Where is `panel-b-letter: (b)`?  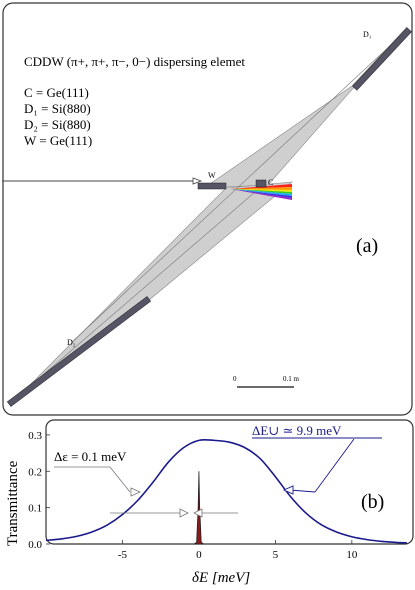 panel-b-letter: (b) is located at coordinates (372, 502).